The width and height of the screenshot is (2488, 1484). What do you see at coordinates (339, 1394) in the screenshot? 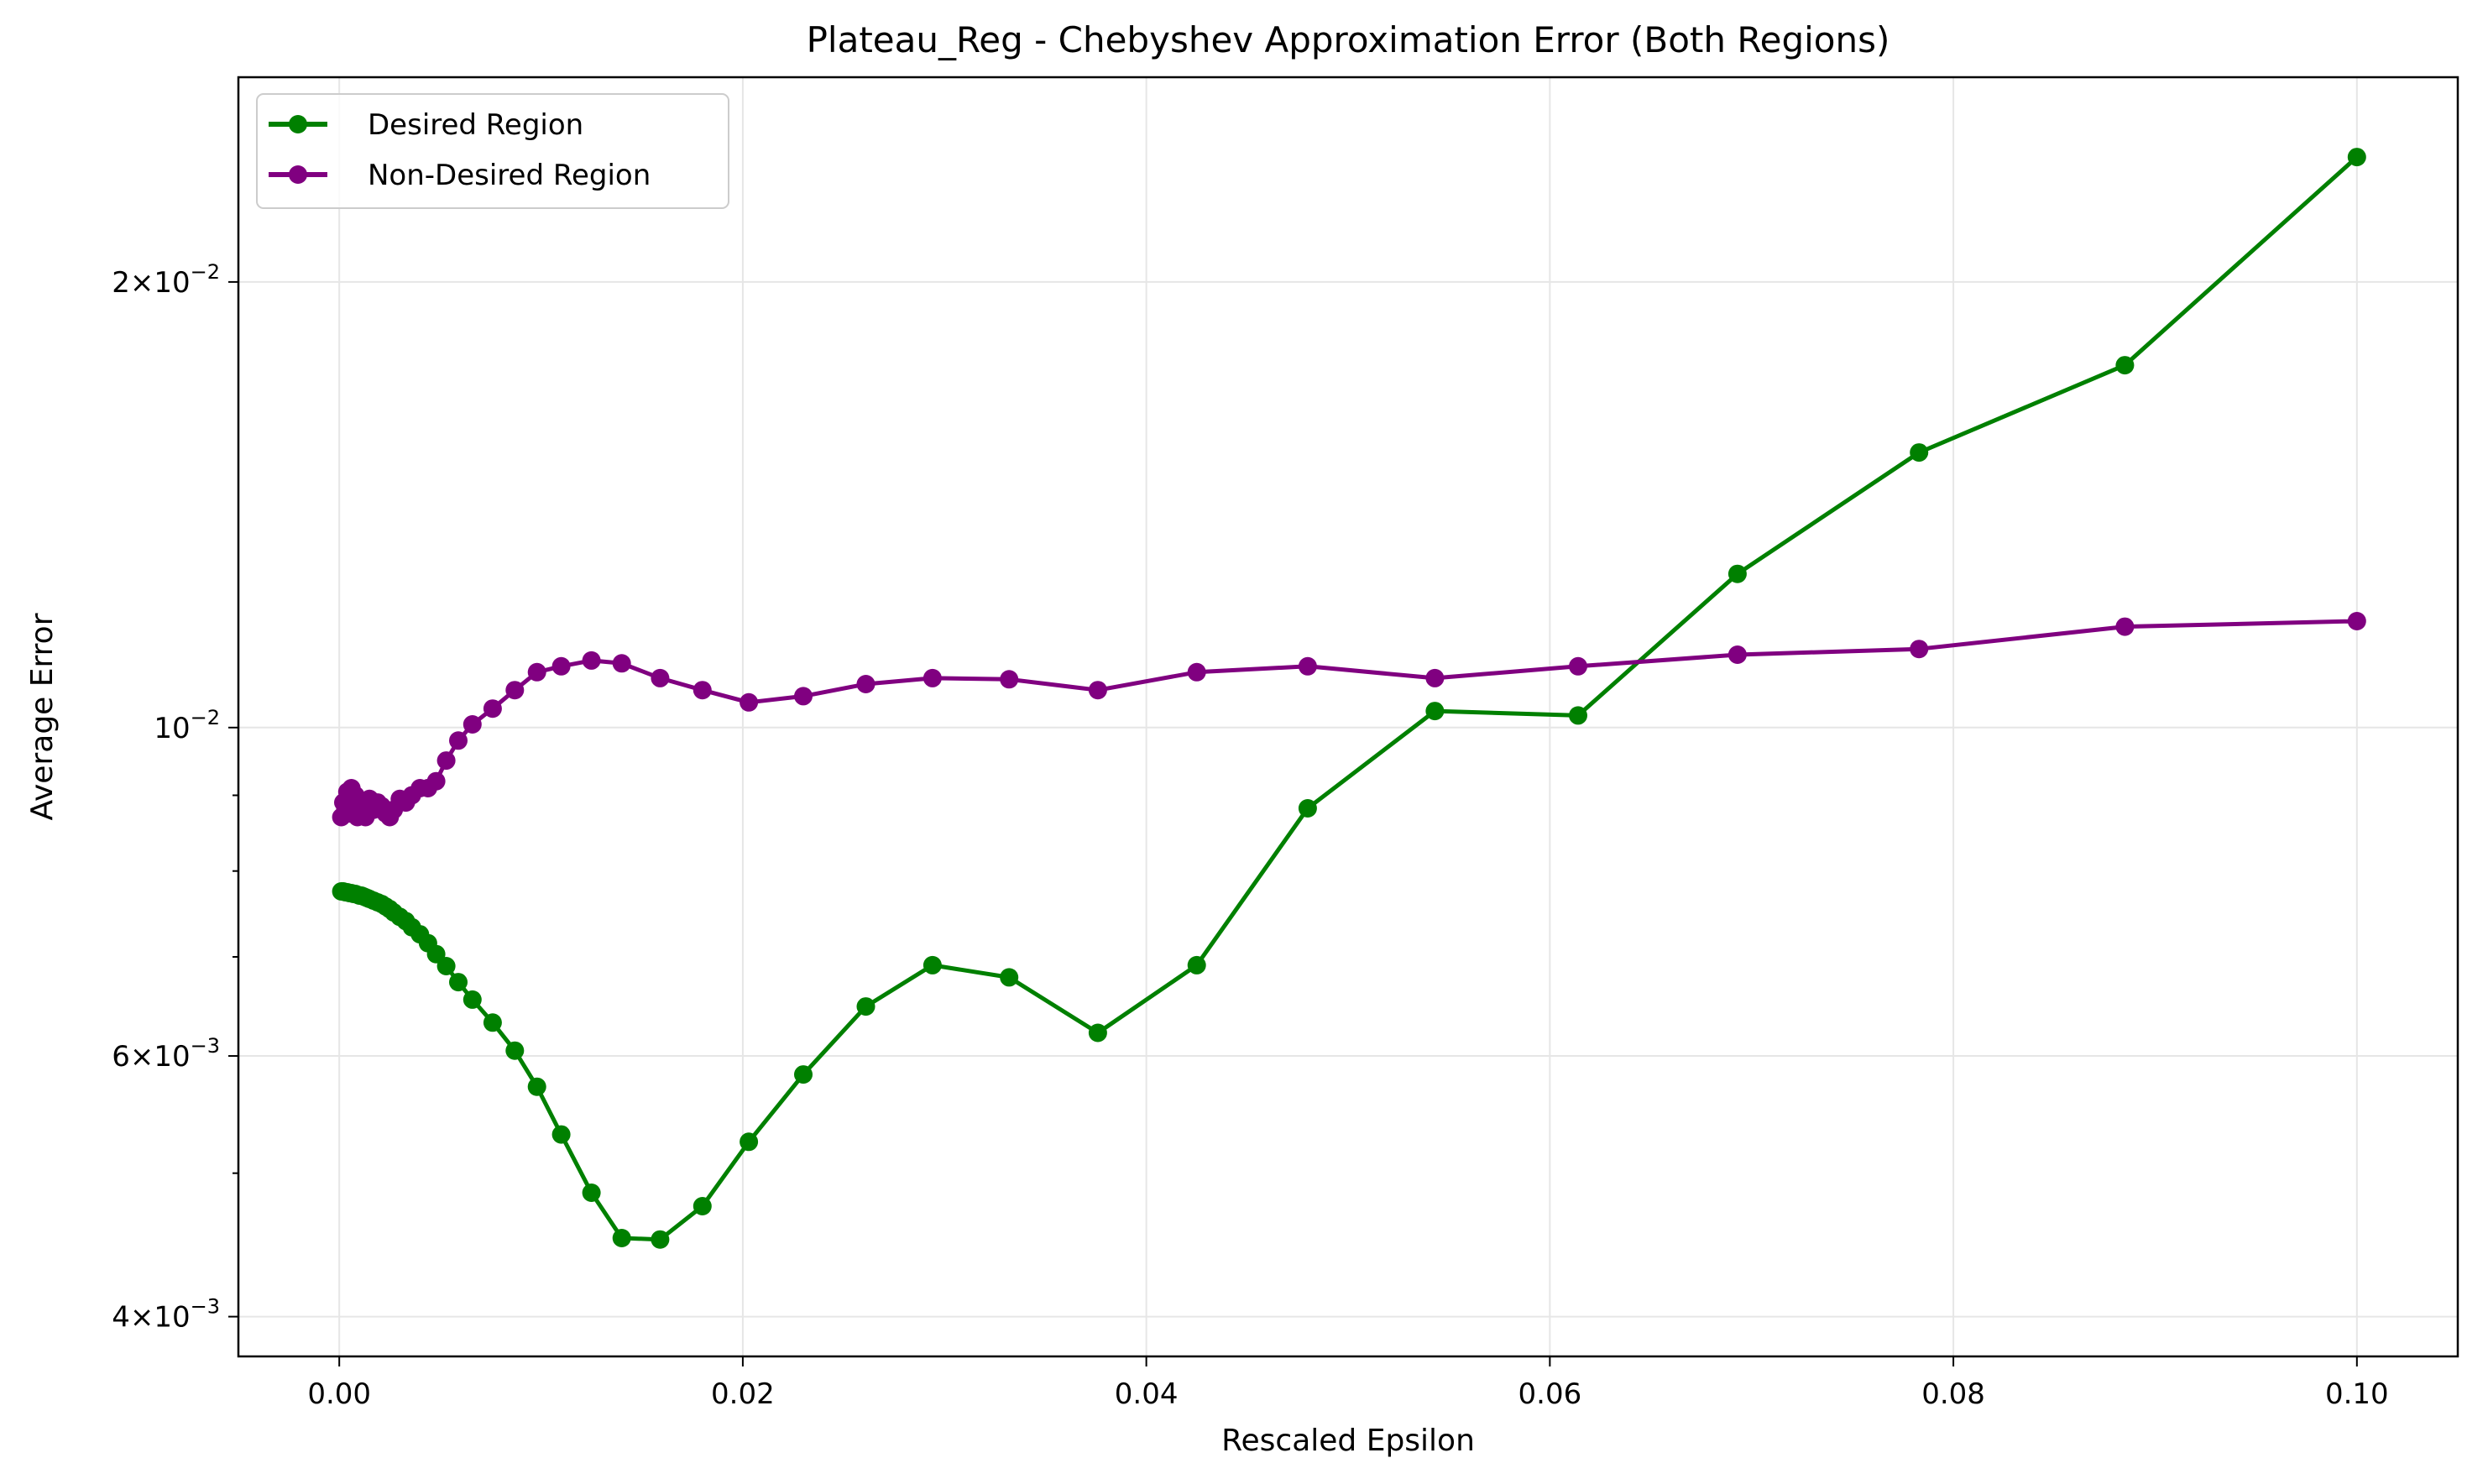
I see `x-tick-label: 0.00` at bounding box center [339, 1394].